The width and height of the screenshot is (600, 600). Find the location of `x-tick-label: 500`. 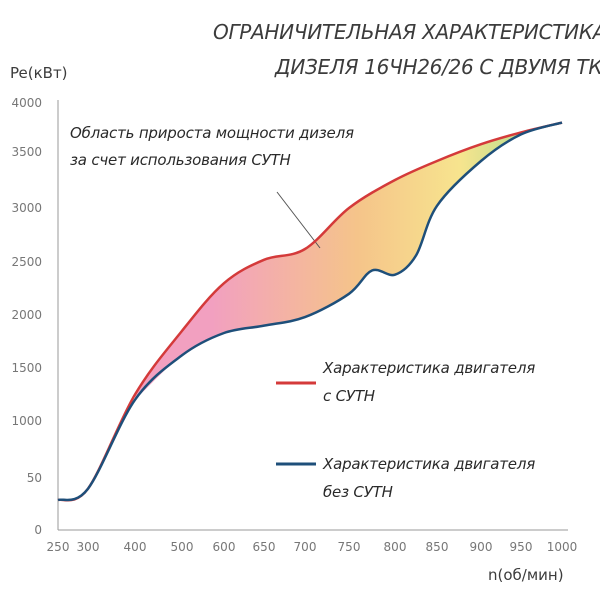

x-tick-label: 500 is located at coordinates (182, 547).